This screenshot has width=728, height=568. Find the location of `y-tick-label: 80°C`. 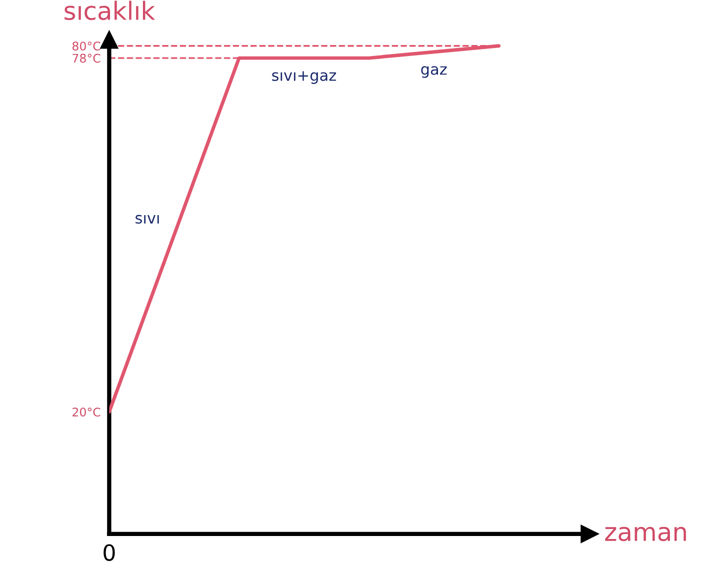

y-tick-label: 80°C is located at coordinates (86, 46).